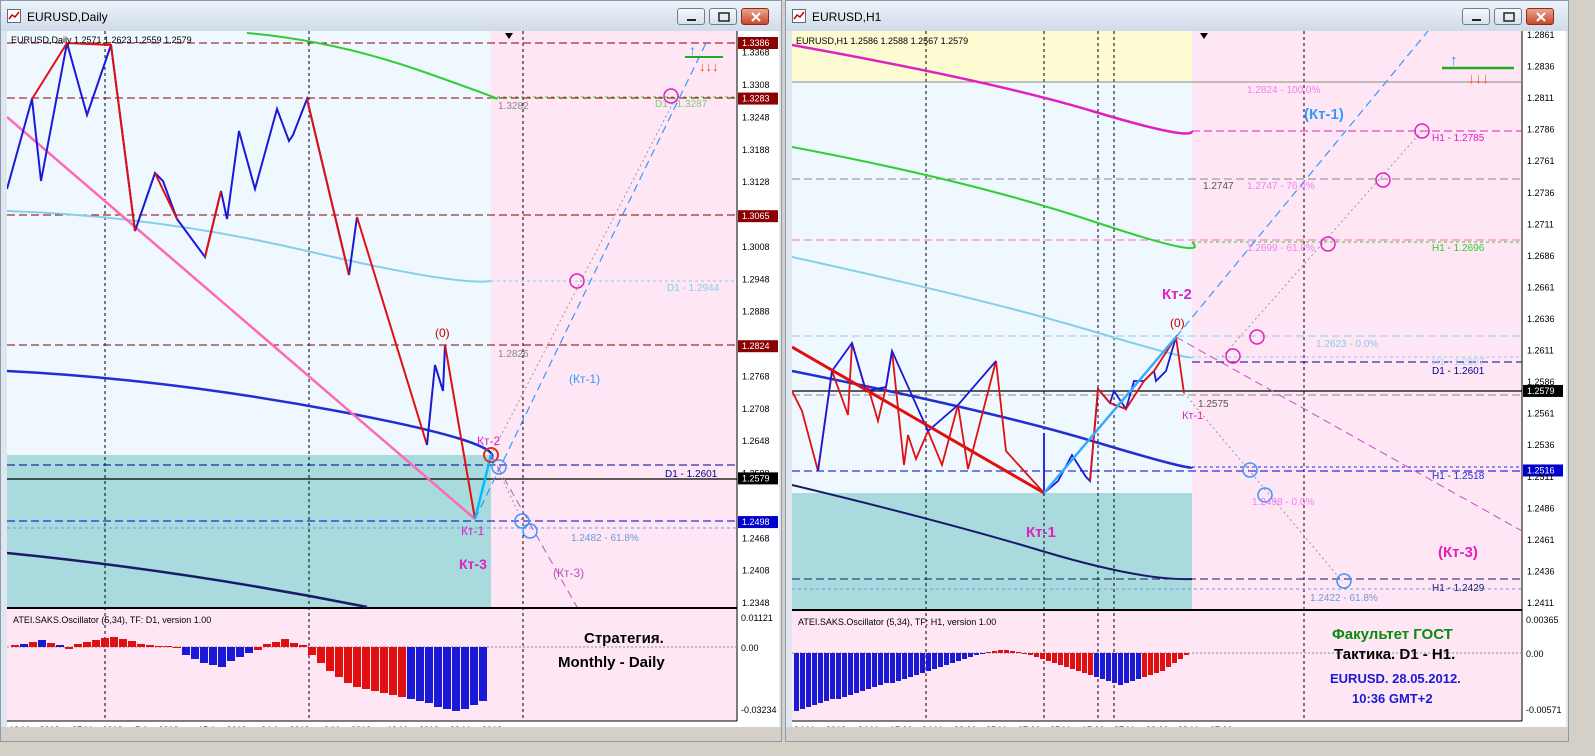  I want to click on svg-text: H1 - 1.2785, so click(1458, 138).